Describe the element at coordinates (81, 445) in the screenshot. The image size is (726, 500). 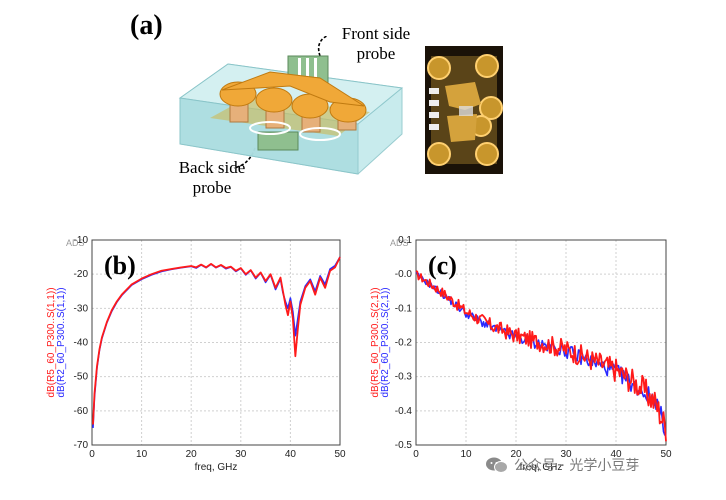
I see `y-tick-label: -70` at that location.